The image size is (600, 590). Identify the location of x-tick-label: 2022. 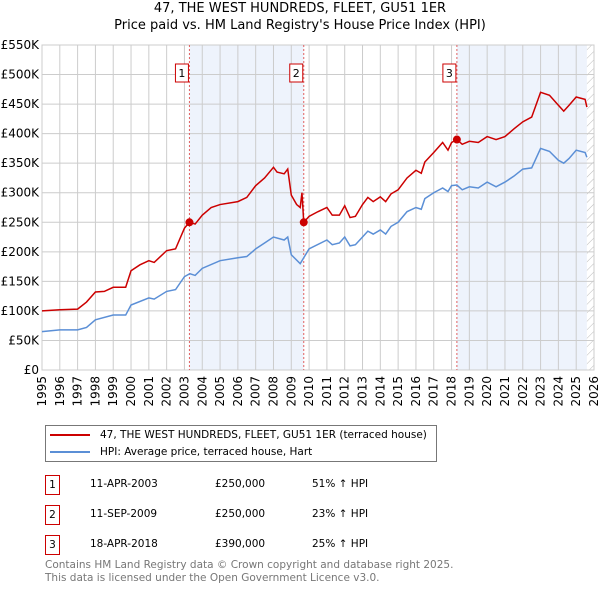
(523, 391).